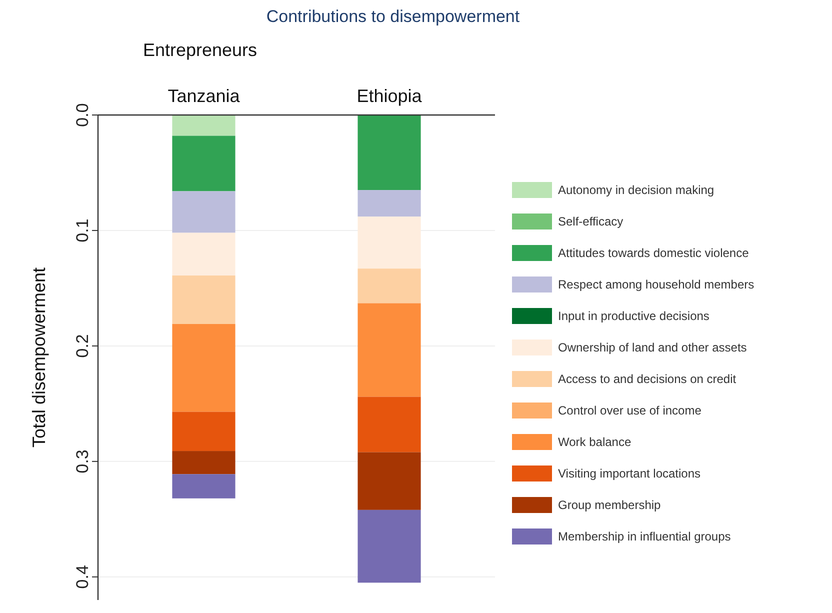  What do you see at coordinates (636, 190) in the screenshot?
I see `legend-label: Autonomy in decision making` at bounding box center [636, 190].